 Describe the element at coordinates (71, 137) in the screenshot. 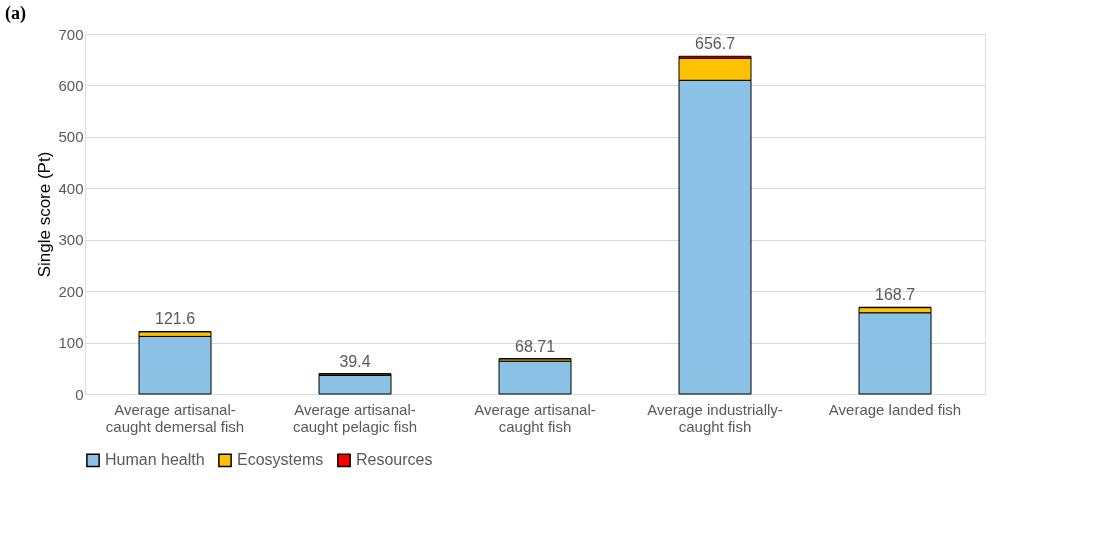

I see `y-tick-label: 500` at that location.